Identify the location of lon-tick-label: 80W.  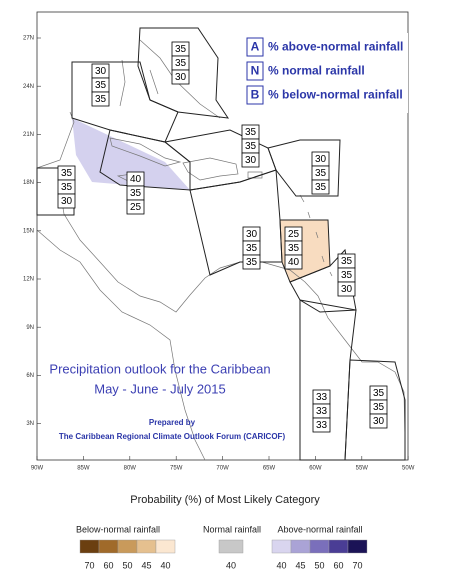
(130, 469).